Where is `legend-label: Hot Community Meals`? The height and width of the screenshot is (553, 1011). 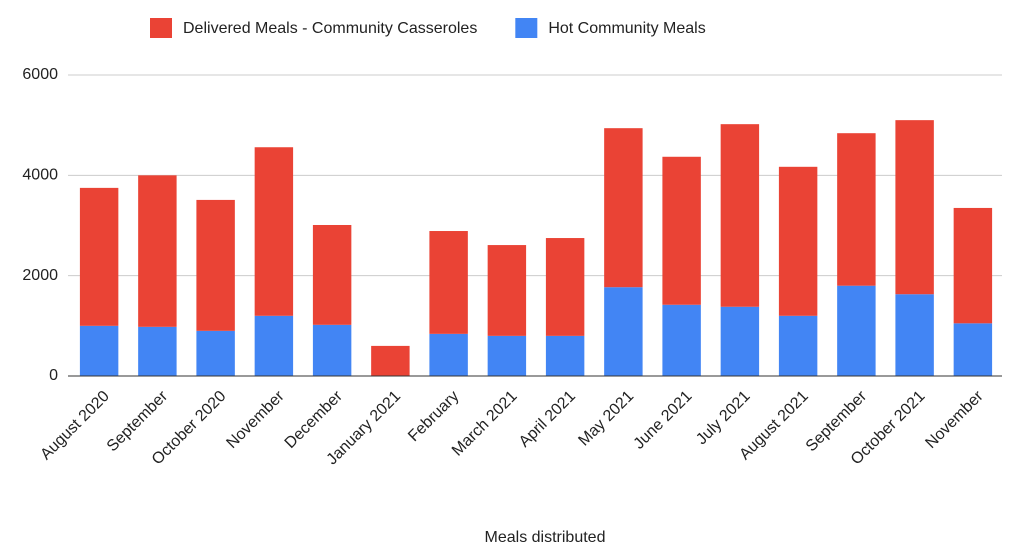 legend-label: Hot Community Meals is located at coordinates (626, 28).